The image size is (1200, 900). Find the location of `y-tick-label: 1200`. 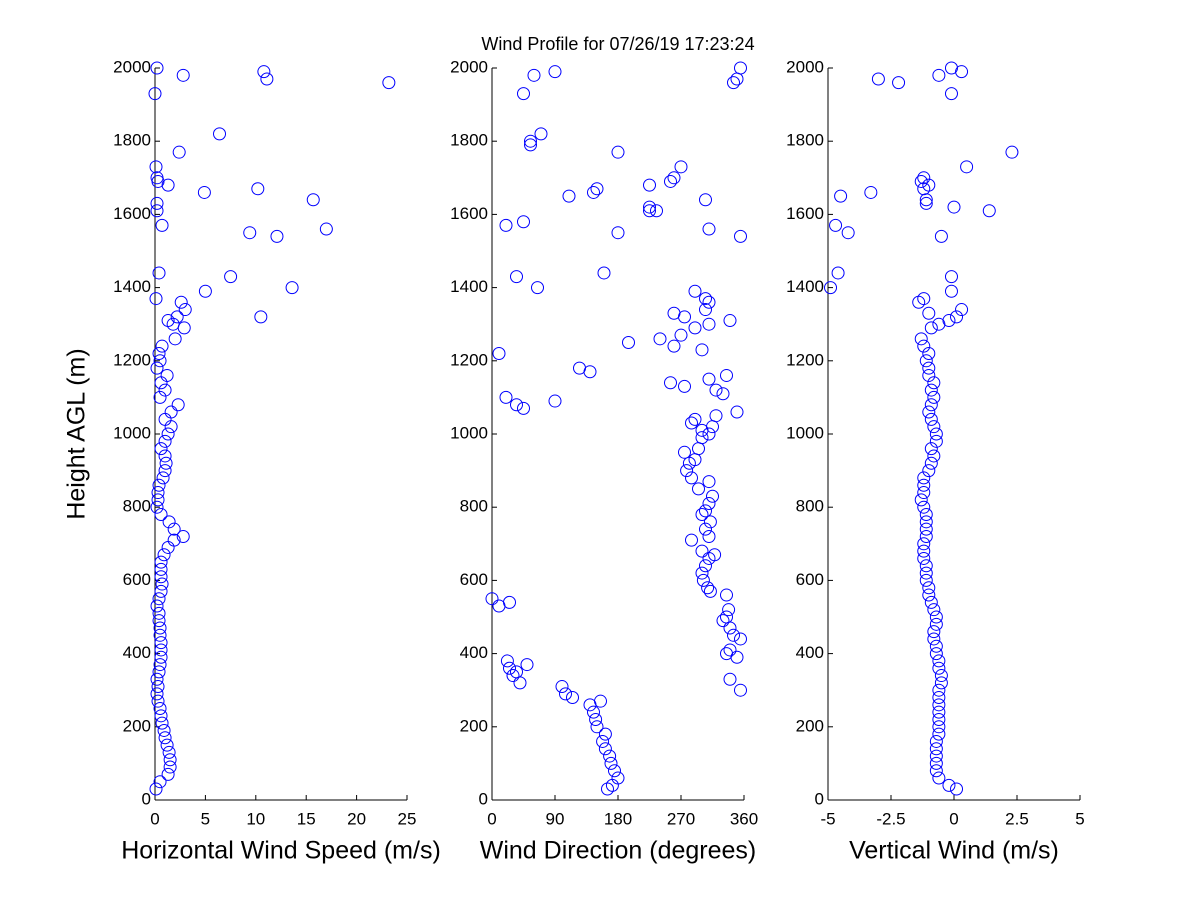

y-tick-label: 1200 is located at coordinates (132, 359).